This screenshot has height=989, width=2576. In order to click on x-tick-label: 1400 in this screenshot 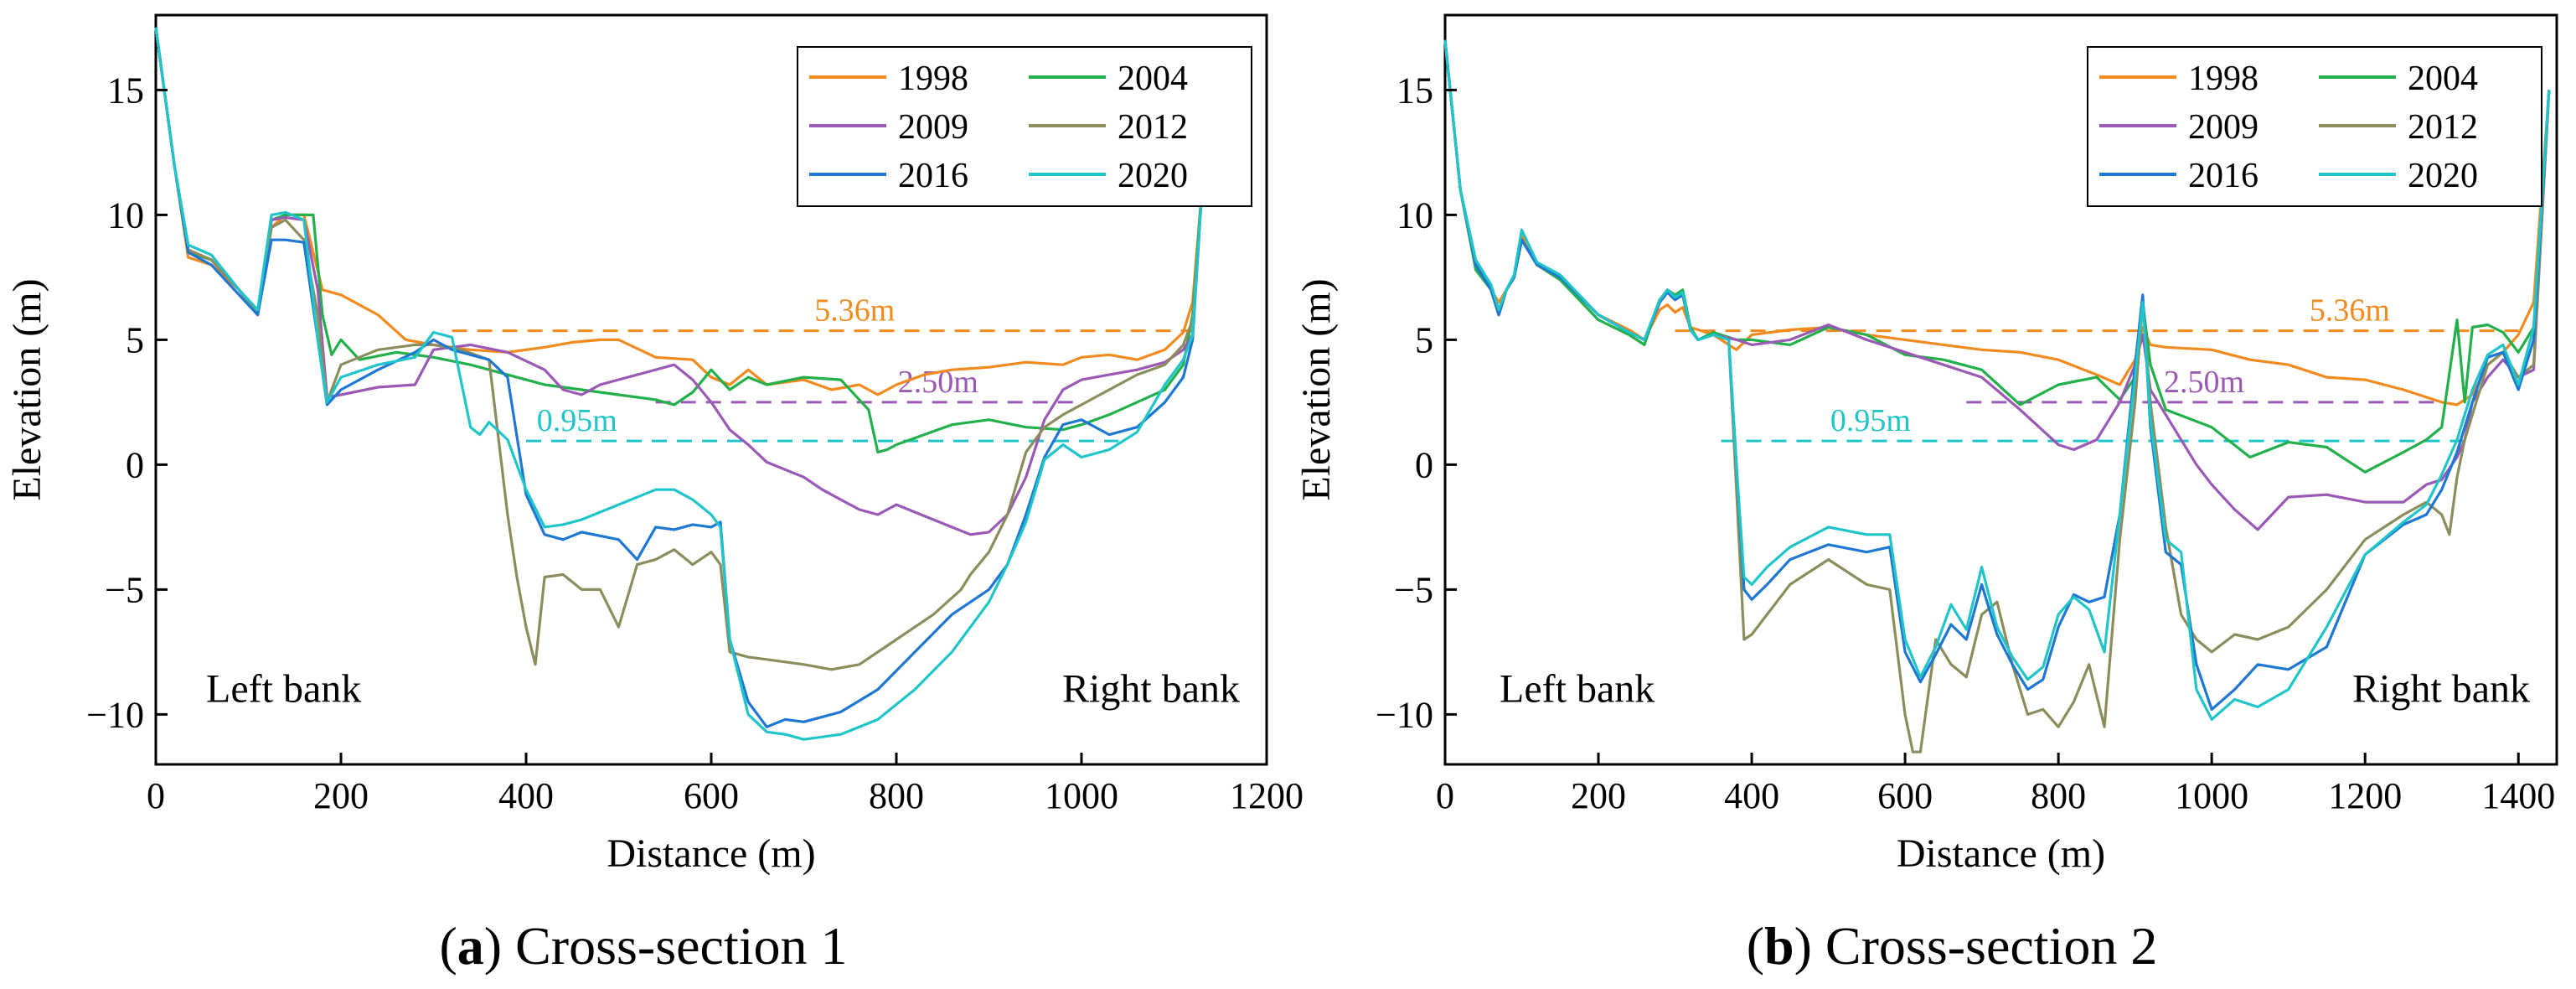, I will do `click(2518, 796)`.